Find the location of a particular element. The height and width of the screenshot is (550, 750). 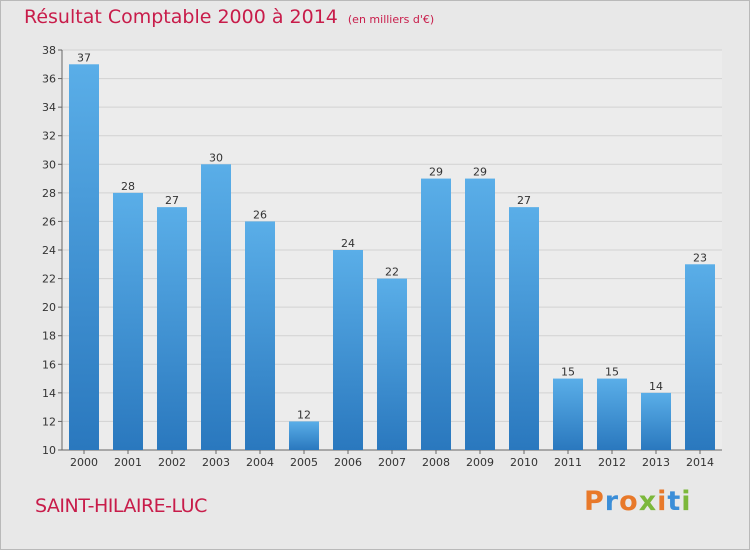

y-tick-label: 10 is located at coordinates (49, 450).